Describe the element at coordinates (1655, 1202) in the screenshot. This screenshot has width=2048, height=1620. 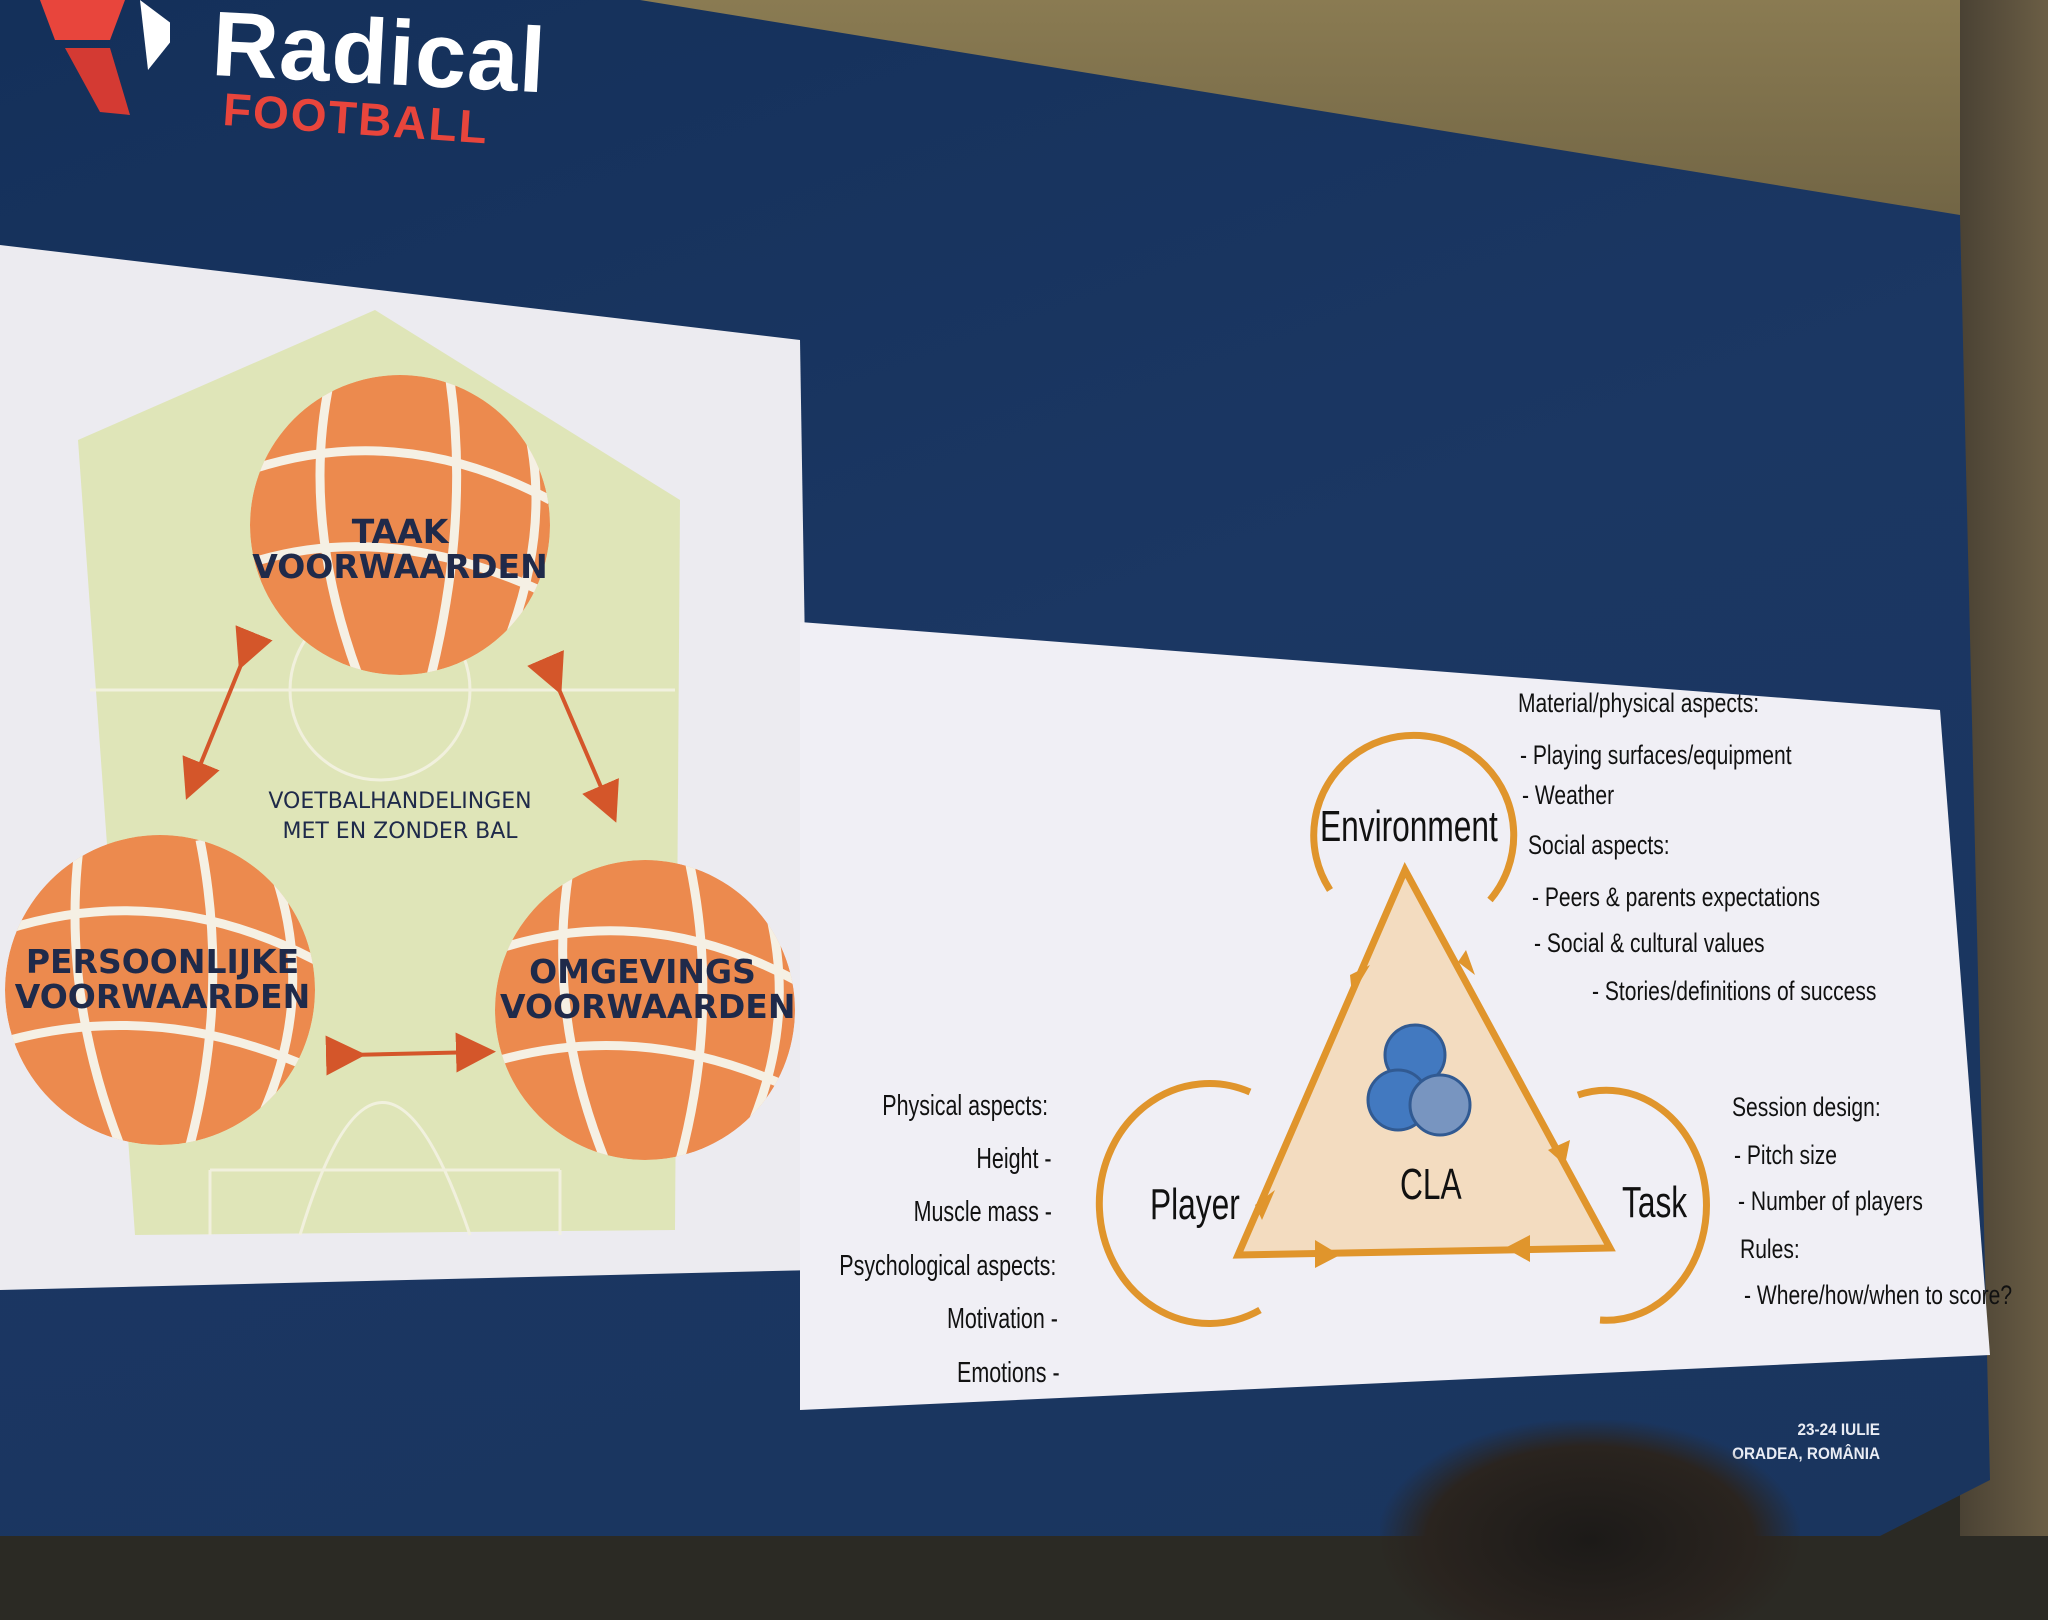
I see `node-task: Task` at that location.